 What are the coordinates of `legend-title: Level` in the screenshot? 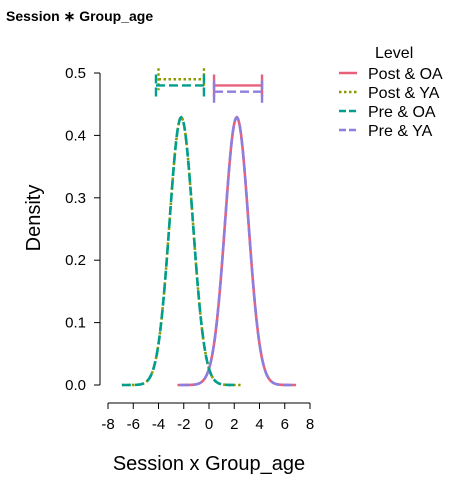 It's located at (394, 53).